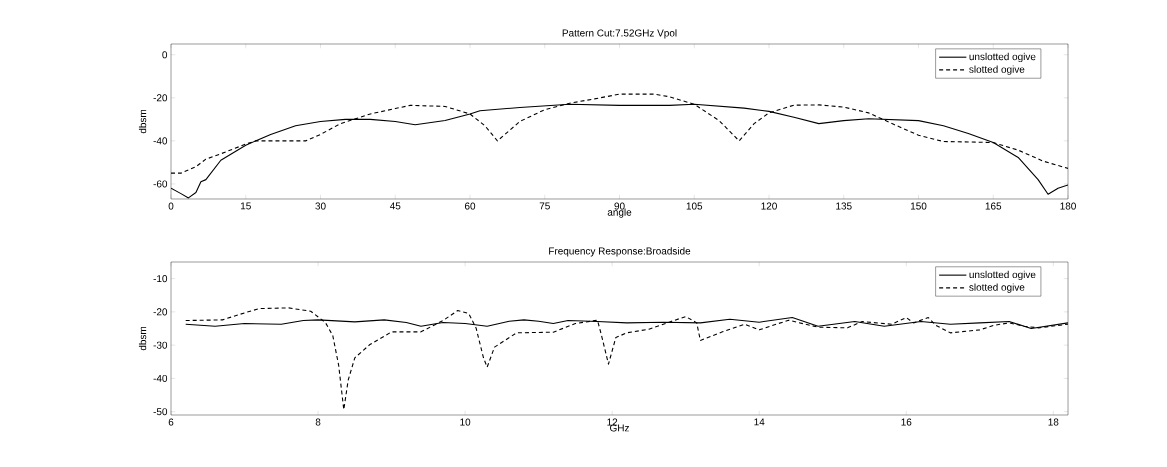  What do you see at coordinates (171, 206) in the screenshot?
I see `x-tick-label: 0` at bounding box center [171, 206].